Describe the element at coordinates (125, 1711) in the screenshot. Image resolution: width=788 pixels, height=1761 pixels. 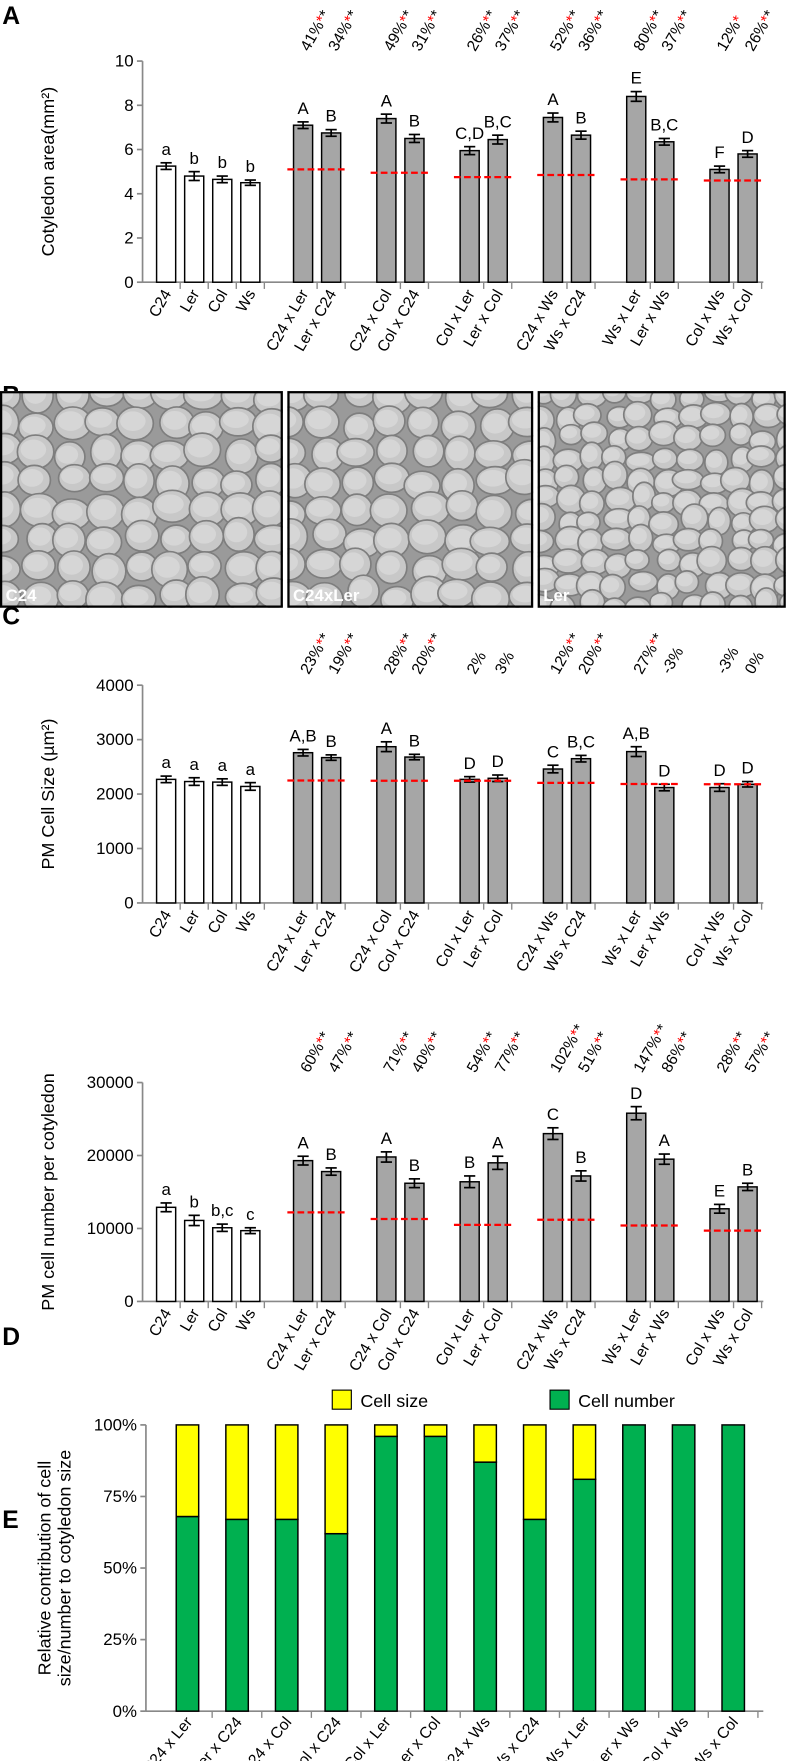
I see `y-tick-label: 0%` at that location.